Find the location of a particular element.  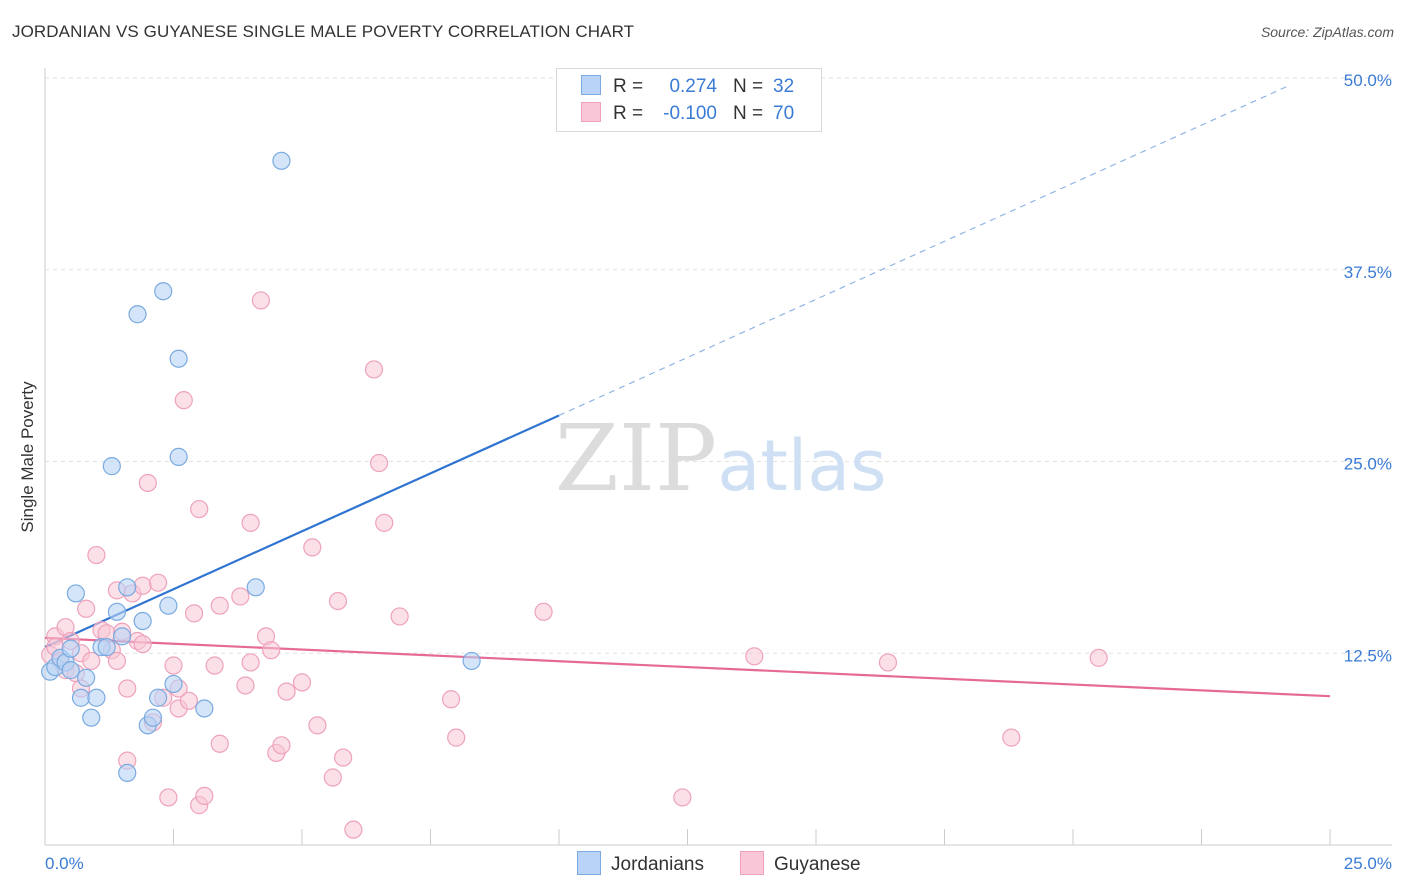

legend-label-guyanese: Guyanese is located at coordinates (817, 864).